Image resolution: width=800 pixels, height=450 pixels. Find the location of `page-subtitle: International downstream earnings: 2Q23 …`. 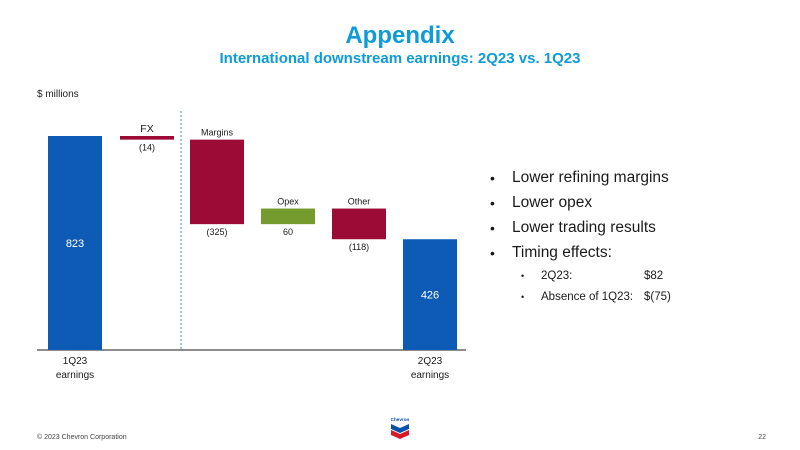

page-subtitle: International downstream earnings: 2Q23 … is located at coordinates (400, 58).